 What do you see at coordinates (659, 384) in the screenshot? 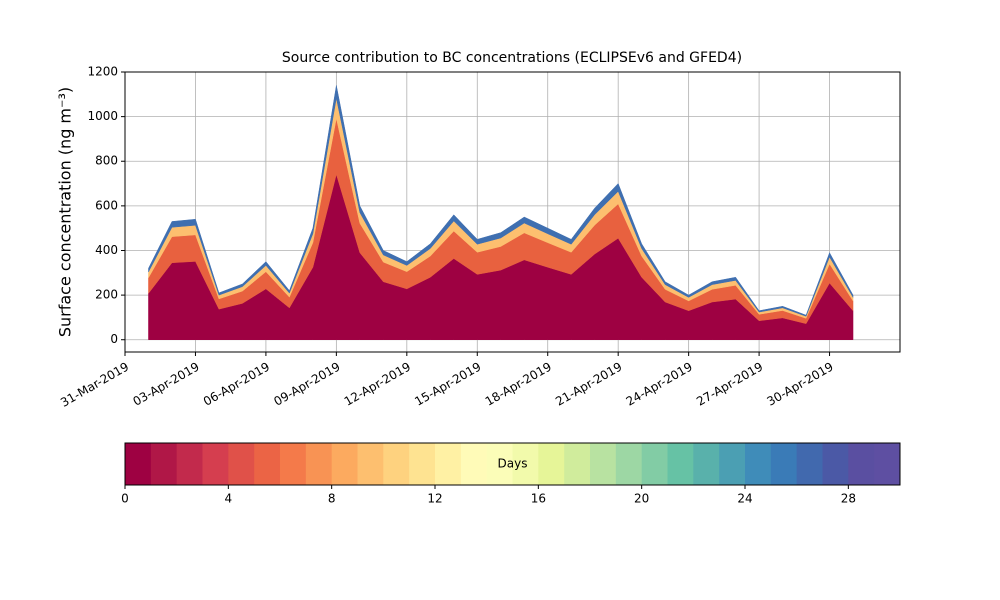
I see `x-tick-label: 24-Apr-2019` at bounding box center [659, 384].